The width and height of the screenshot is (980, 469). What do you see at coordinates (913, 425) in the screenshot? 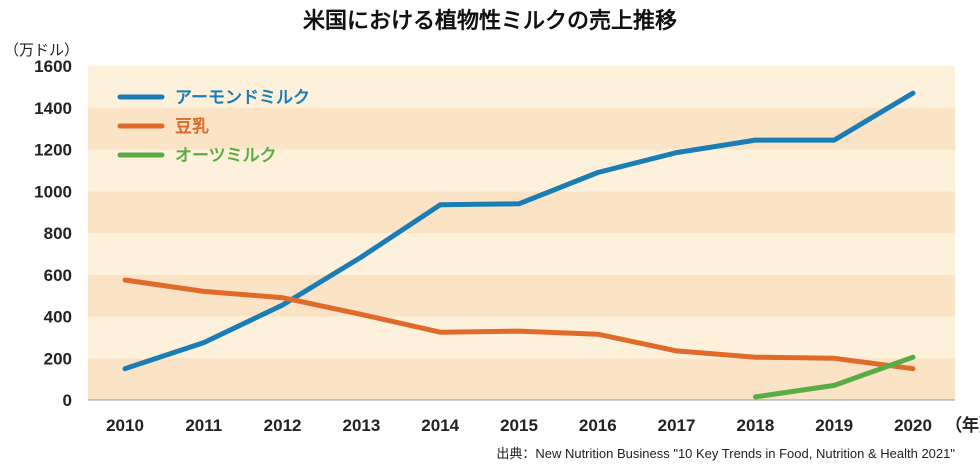
I see `x-tick-label: 2020` at bounding box center [913, 425].